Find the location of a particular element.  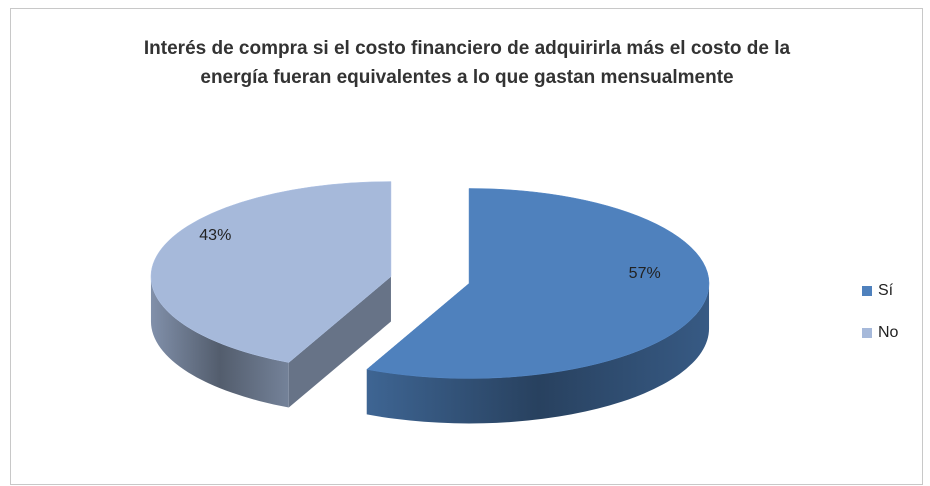

slice-side is located at coordinates (339, 342).